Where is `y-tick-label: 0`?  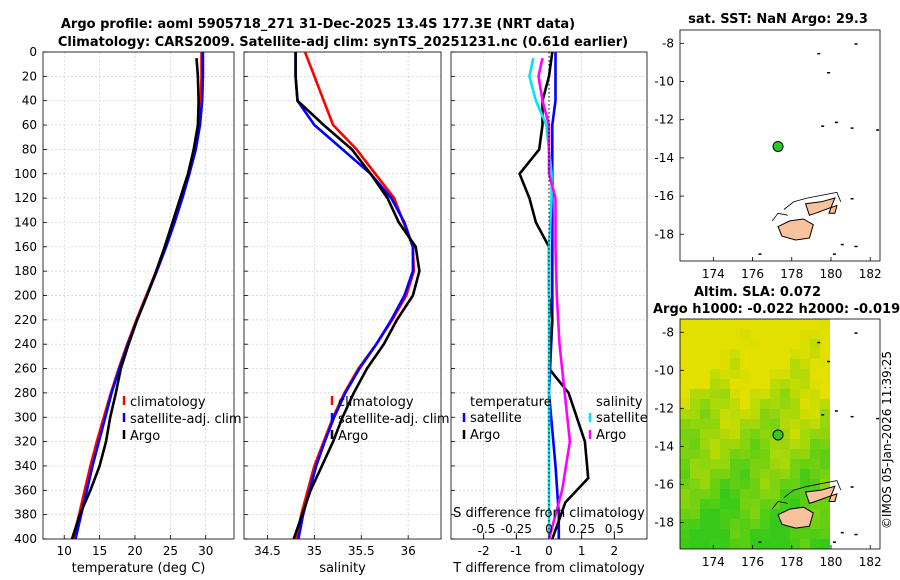 y-tick-label: 0 is located at coordinates (33, 52).